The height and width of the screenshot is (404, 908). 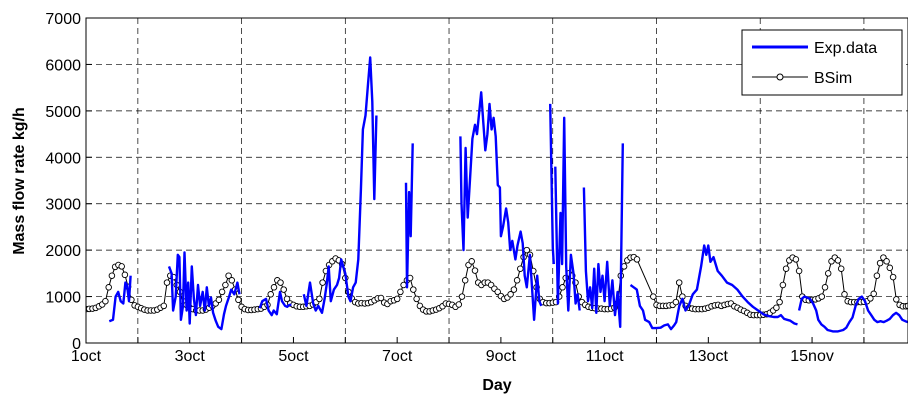 What do you see at coordinates (496, 385) in the screenshot?
I see `x-axis-title: Day` at bounding box center [496, 385].